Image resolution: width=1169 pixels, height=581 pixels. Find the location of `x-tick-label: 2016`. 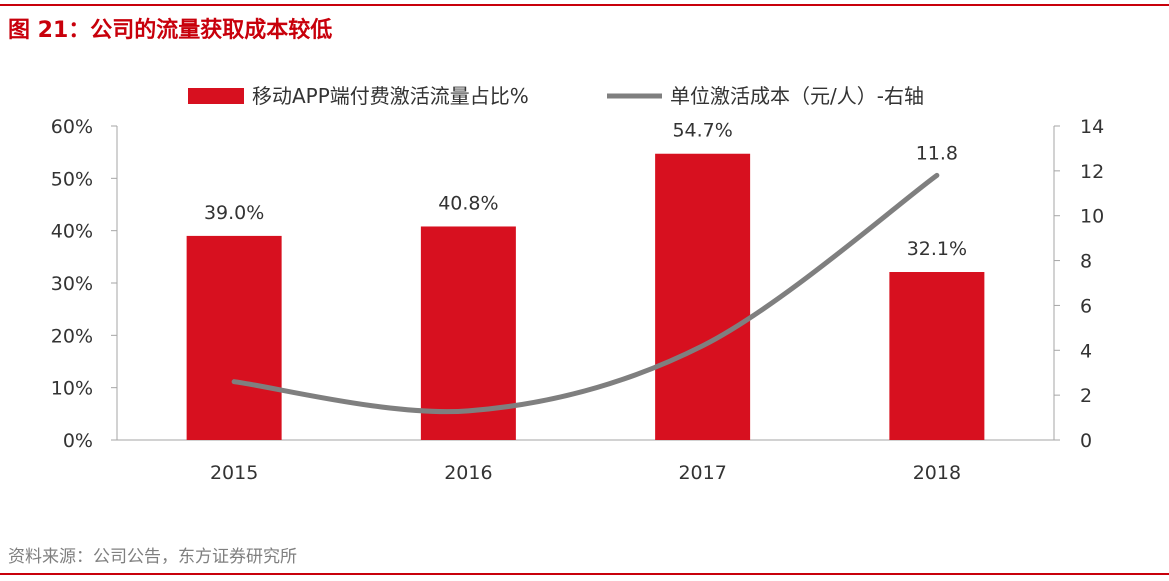

x-tick-label: 2016 is located at coordinates (468, 473).